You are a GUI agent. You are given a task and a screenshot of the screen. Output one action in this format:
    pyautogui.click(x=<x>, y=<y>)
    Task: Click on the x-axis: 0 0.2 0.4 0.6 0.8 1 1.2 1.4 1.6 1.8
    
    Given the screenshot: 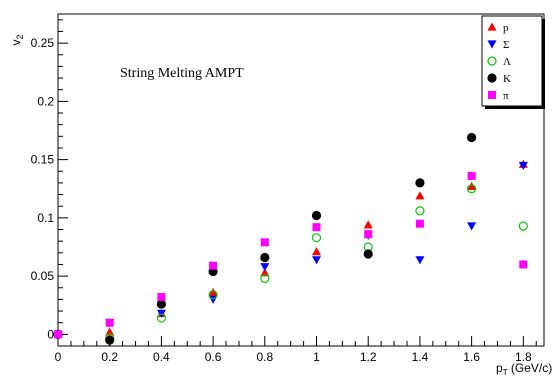 What is the action you would take?
    pyautogui.click(x=296, y=350)
    